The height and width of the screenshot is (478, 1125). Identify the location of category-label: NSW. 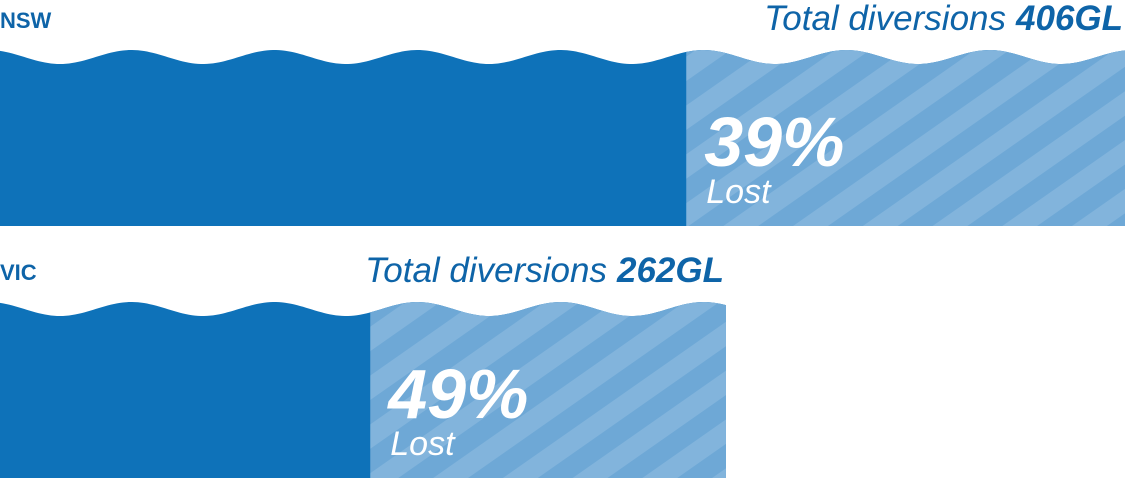
(26, 20).